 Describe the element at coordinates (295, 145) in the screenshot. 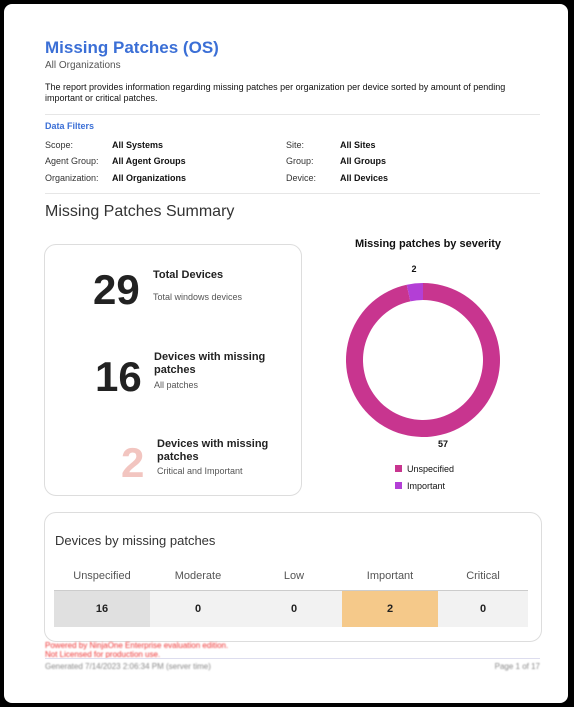

I see `filter-label: Site:` at that location.